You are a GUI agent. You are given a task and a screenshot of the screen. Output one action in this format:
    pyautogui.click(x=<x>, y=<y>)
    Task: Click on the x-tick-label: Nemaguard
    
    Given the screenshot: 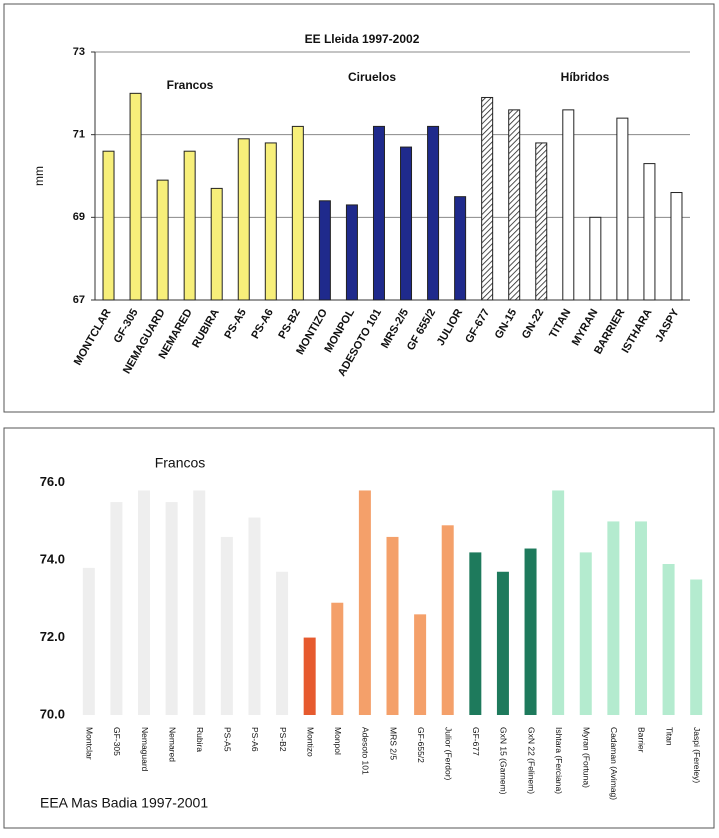 What is the action you would take?
    pyautogui.click(x=145, y=749)
    